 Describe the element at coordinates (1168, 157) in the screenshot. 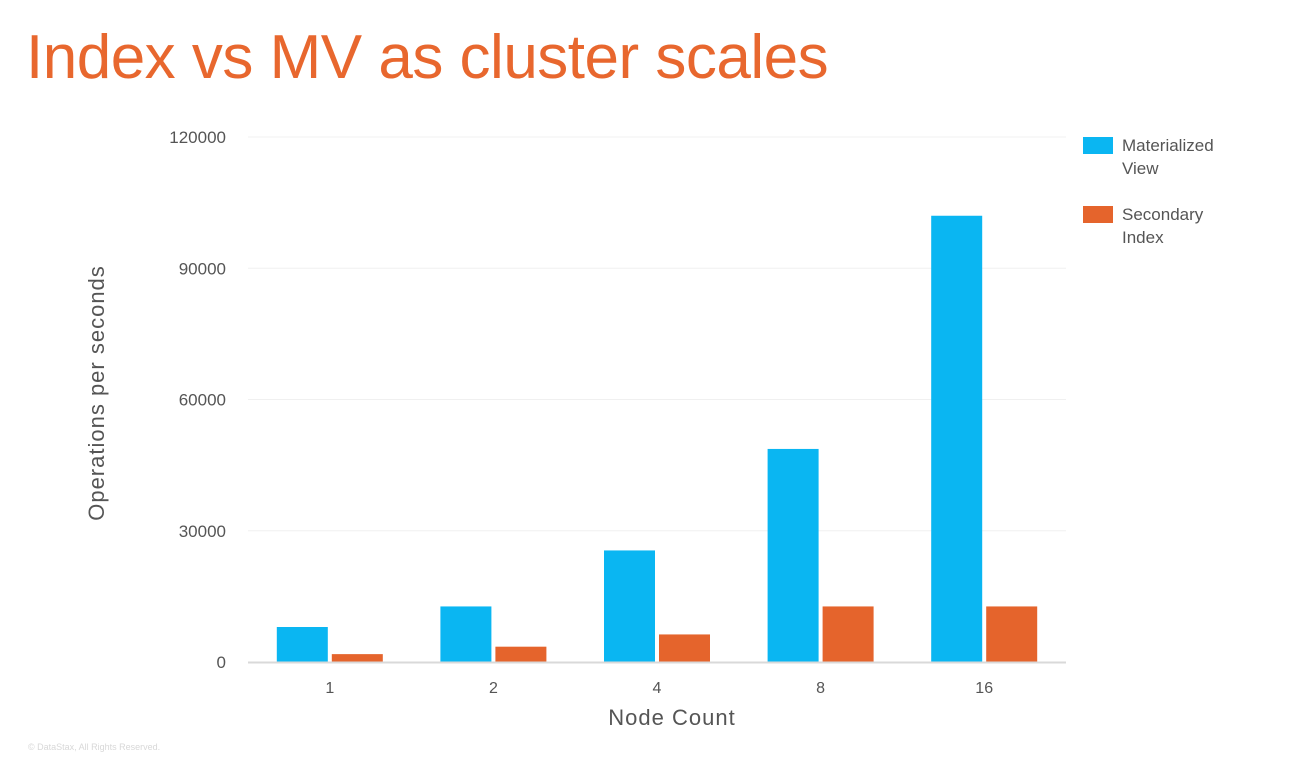

I see `legend-label: Materialized View` at that location.